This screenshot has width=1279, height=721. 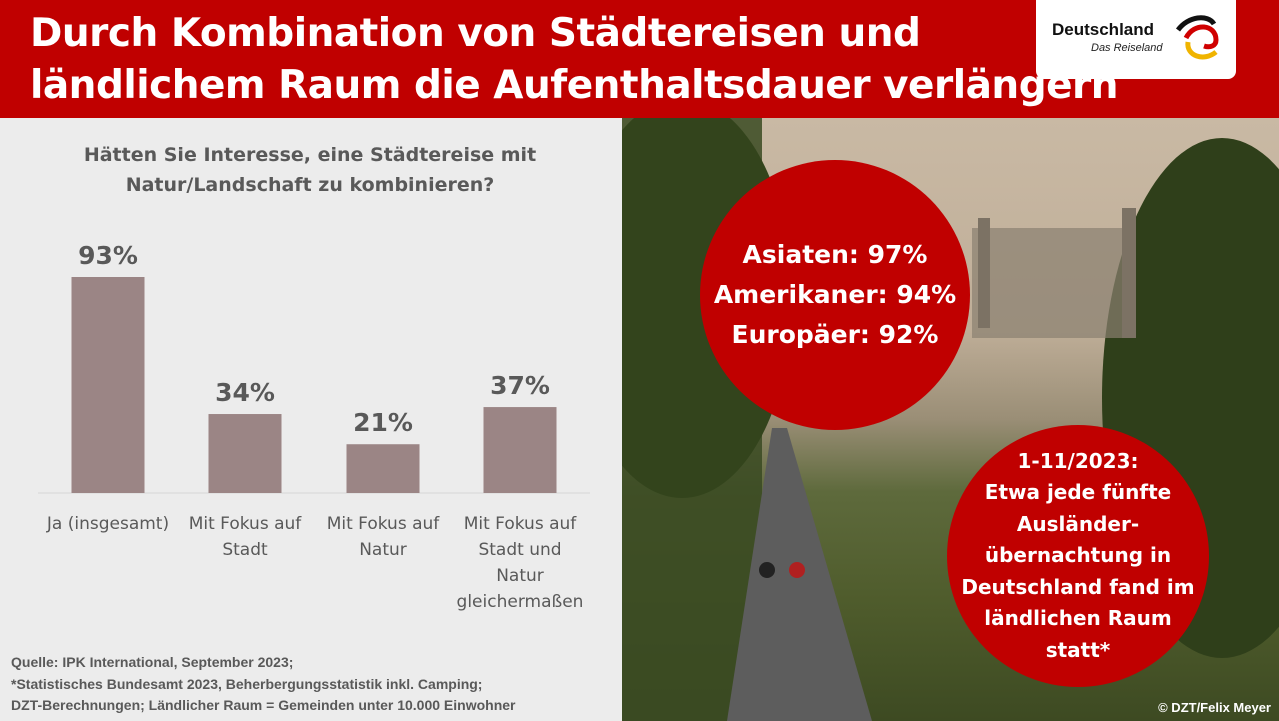 What do you see at coordinates (107, 524) in the screenshot?
I see `category-label: Ja (insgesamt)` at bounding box center [107, 524].